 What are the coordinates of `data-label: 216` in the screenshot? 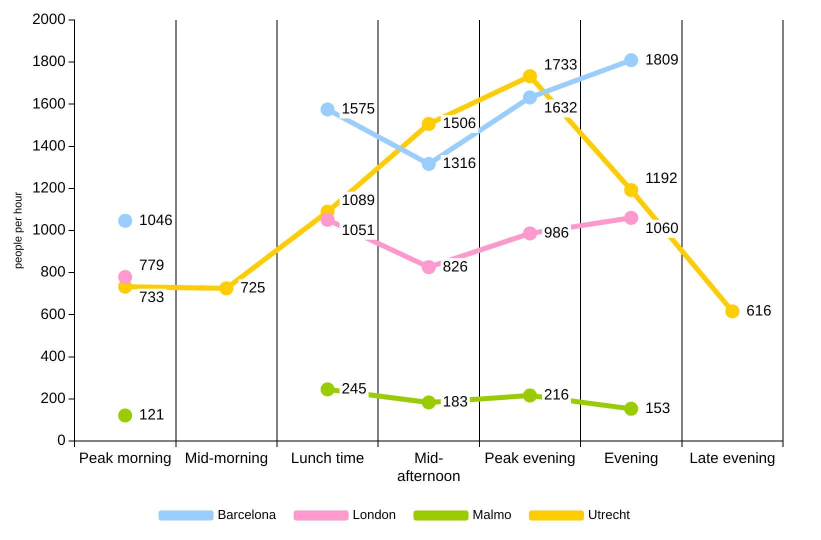 It's located at (557, 395).